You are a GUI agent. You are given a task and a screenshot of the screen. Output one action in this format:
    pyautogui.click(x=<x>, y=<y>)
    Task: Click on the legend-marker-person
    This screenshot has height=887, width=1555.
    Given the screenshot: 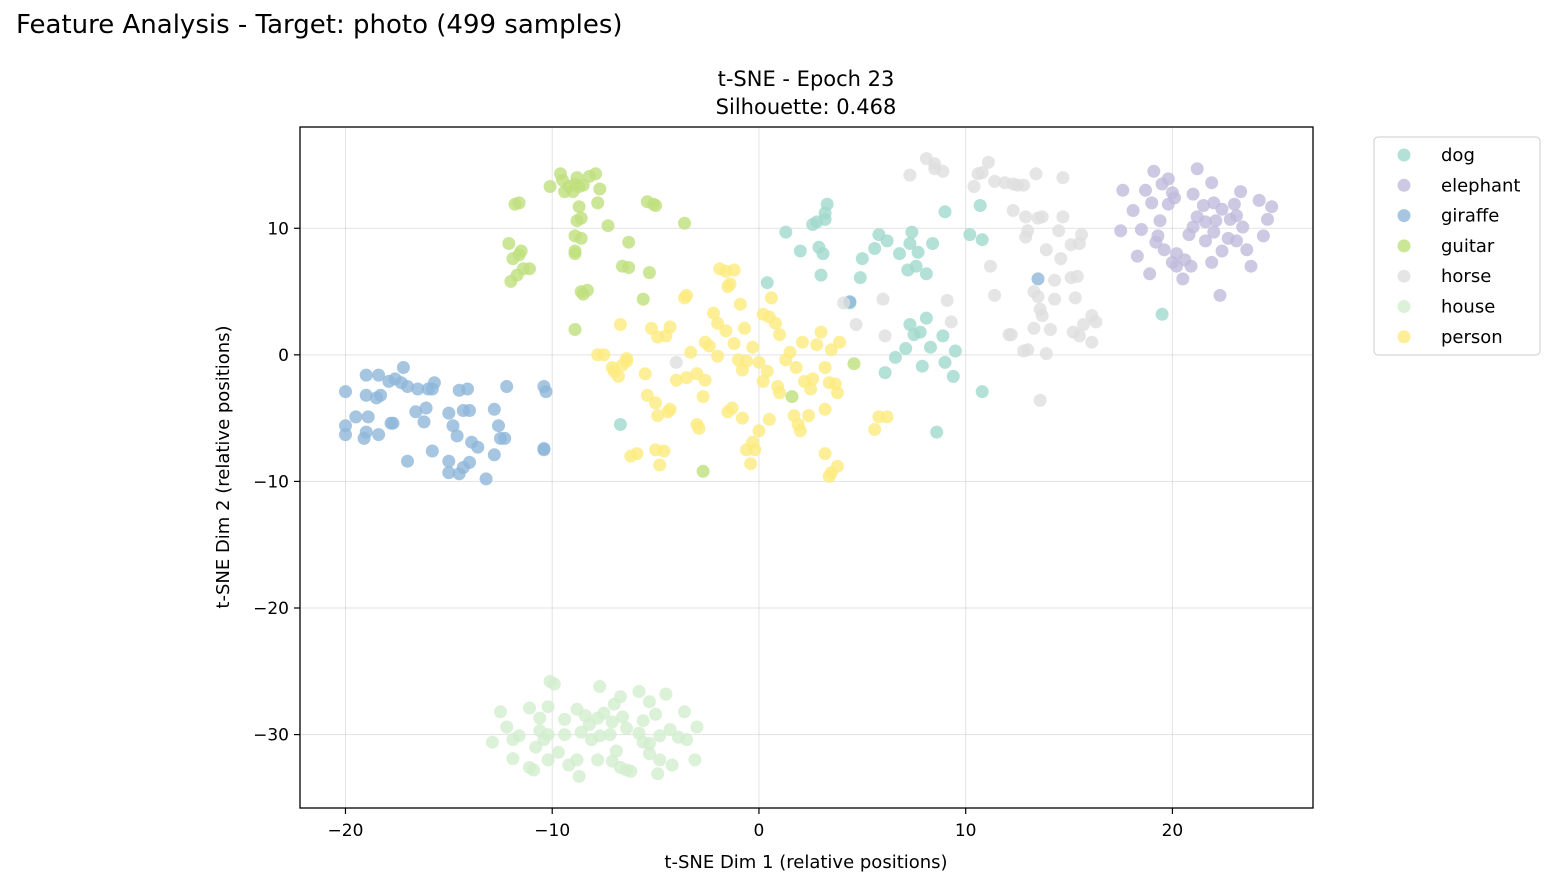 What is the action you would take?
    pyautogui.click(x=1404, y=337)
    